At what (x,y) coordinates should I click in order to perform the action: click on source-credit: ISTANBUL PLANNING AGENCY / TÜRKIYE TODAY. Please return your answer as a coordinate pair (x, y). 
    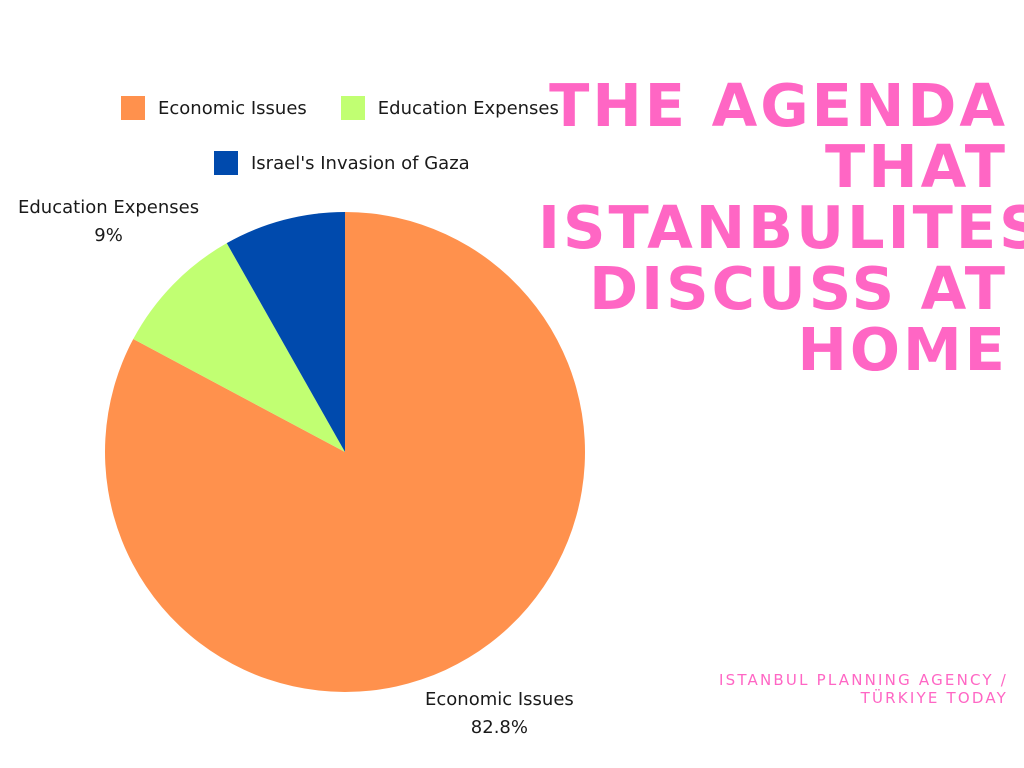
    Looking at the image, I should click on (828, 689).